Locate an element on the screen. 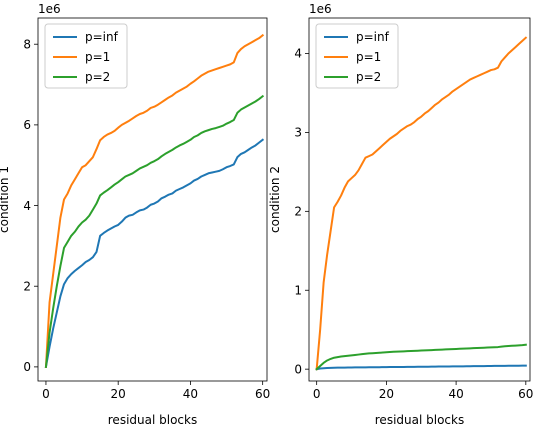 The height and width of the screenshot is (428, 536). y-tick-label: 1 is located at coordinates (298, 290).